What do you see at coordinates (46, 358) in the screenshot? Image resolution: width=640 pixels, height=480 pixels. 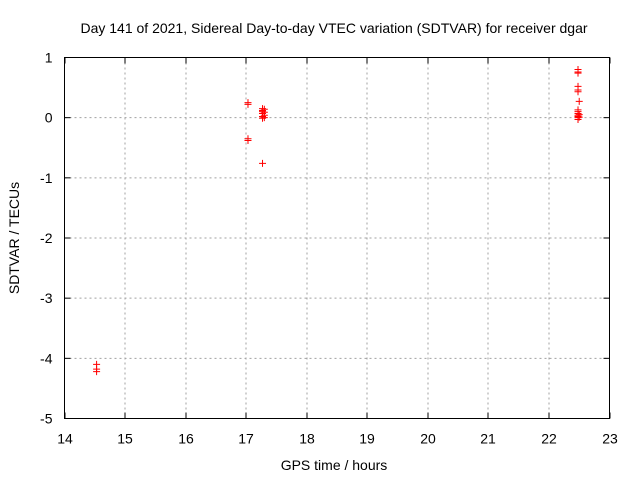 I see `y-tick-label: -4` at bounding box center [46, 358].